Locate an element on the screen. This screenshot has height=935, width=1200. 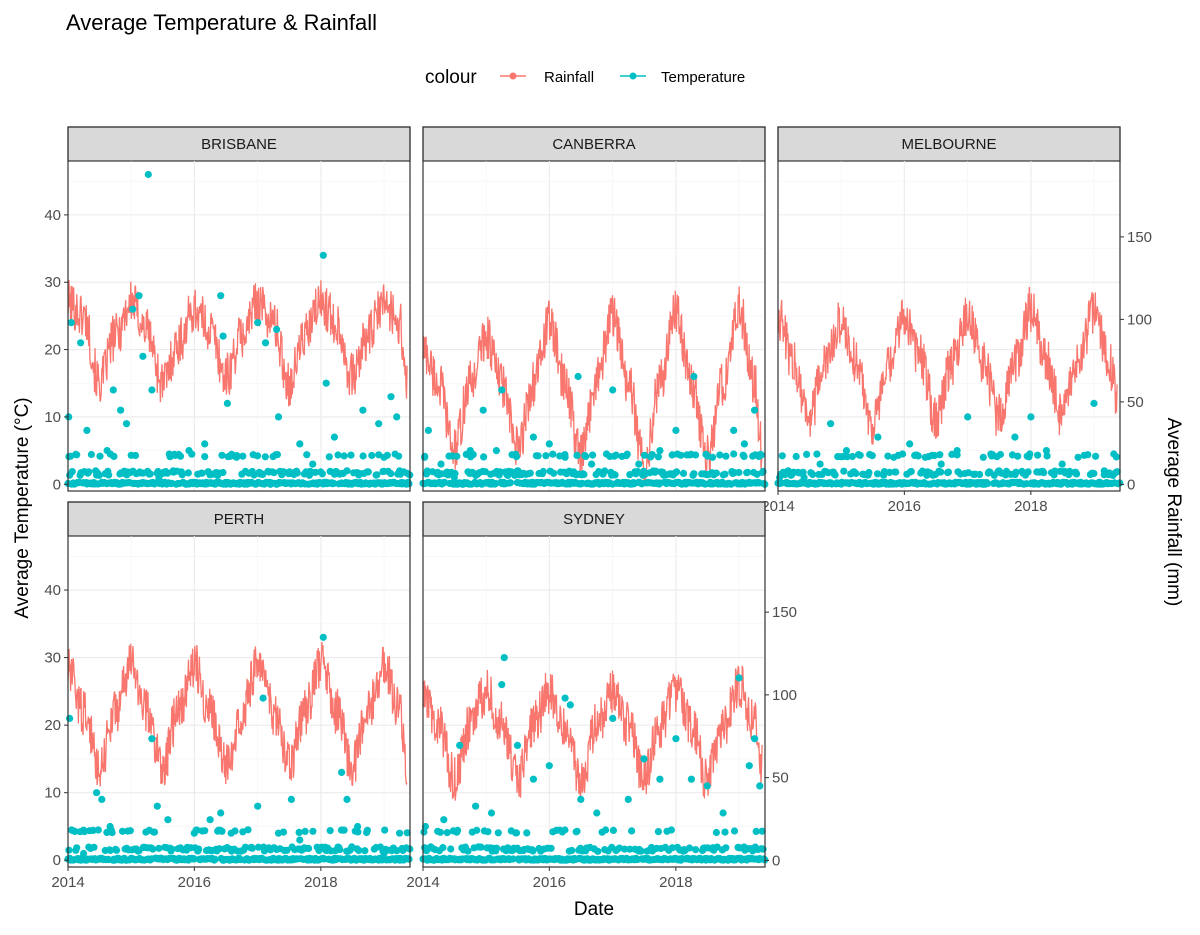
panel-canberra: CANBERRA is located at coordinates (594, 309).